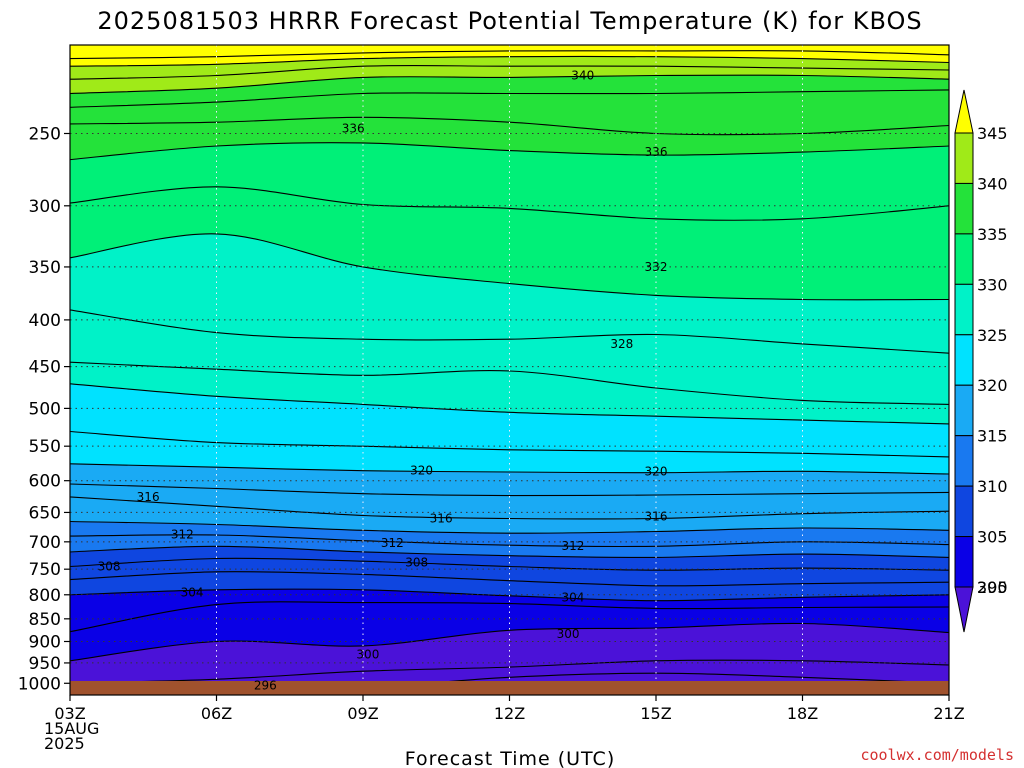 The width and height of the screenshot is (1024, 768). What do you see at coordinates (802, 713) in the screenshot?
I see `x-tick-label: 18Z` at bounding box center [802, 713].